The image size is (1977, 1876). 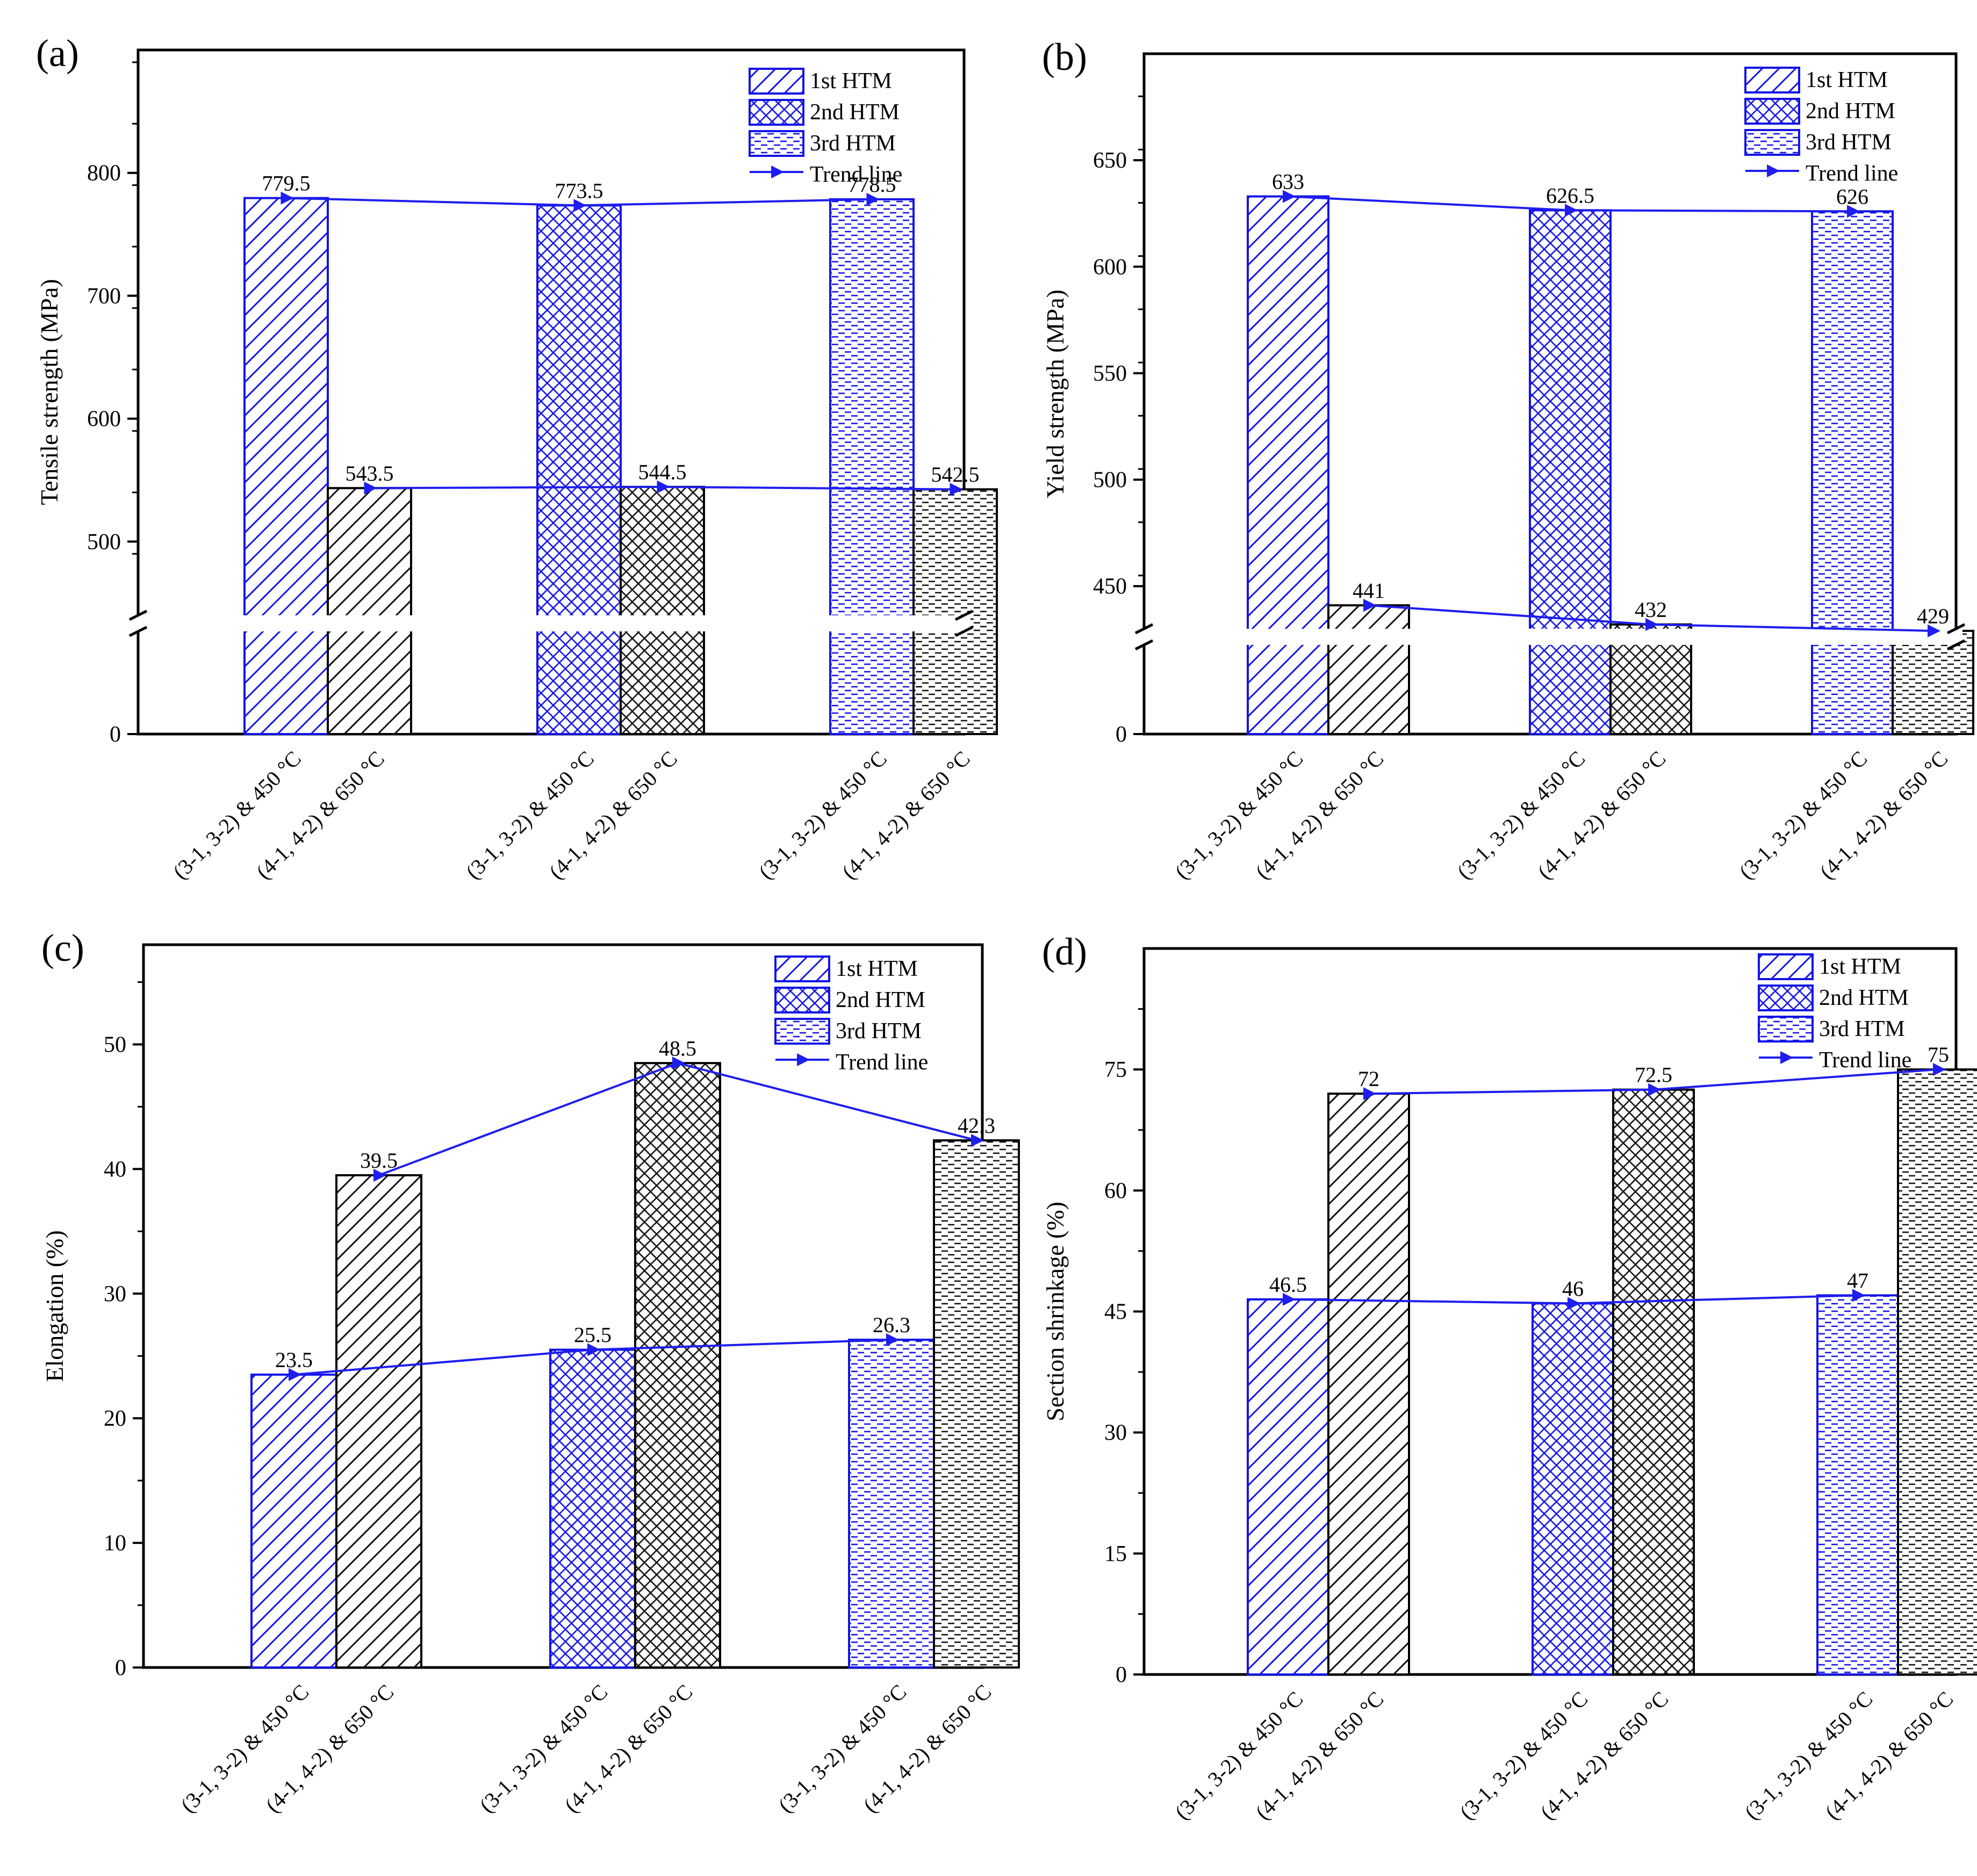 I want to click on data-label: 72.5, so click(x=1653, y=1075).